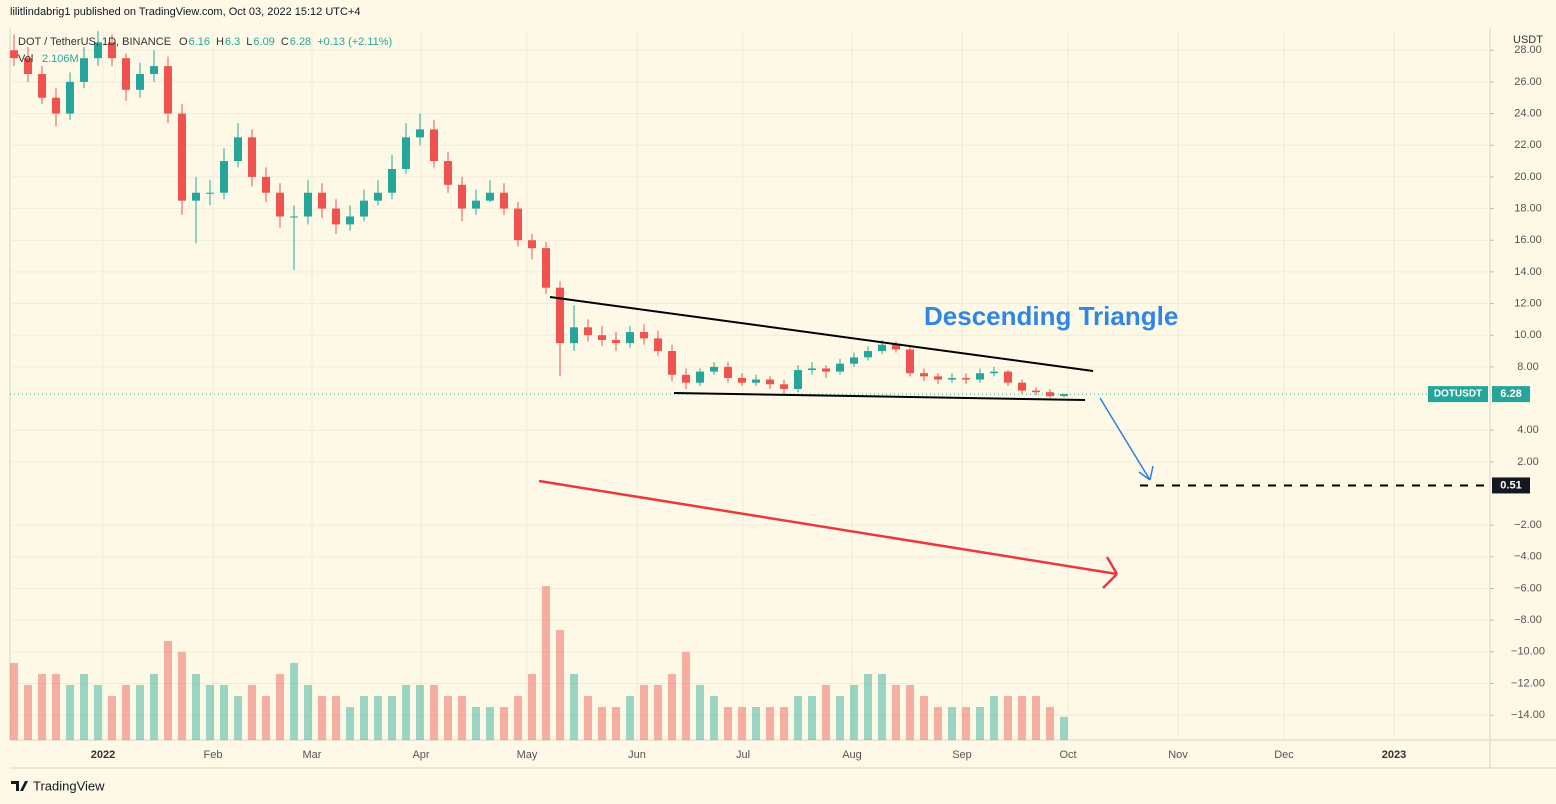 The height and width of the screenshot is (804, 1556). What do you see at coordinates (1178, 755) in the screenshot?
I see `x-tick-label: Nov` at bounding box center [1178, 755].